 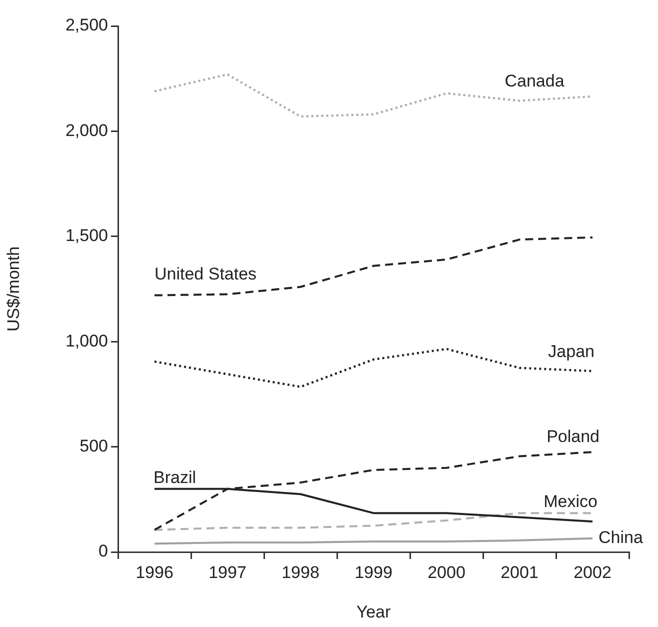 I want to click on series-label: United States, so click(x=205, y=274).